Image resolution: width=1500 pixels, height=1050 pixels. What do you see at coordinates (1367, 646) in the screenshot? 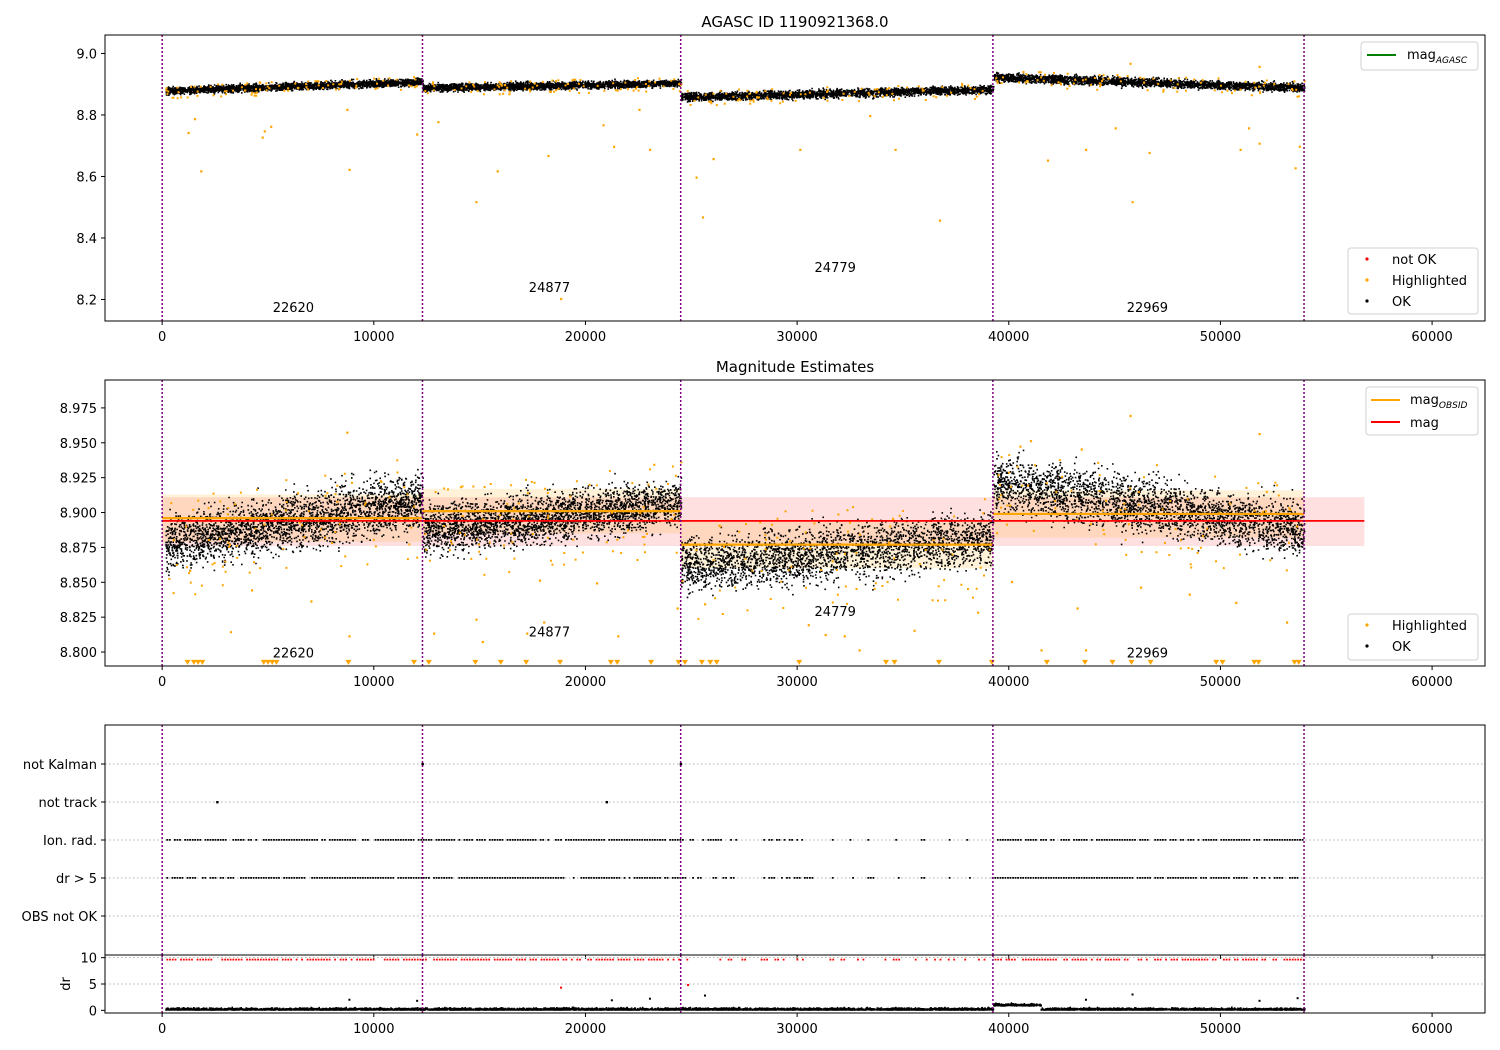
I see `legend-ok-marker` at bounding box center [1367, 646].